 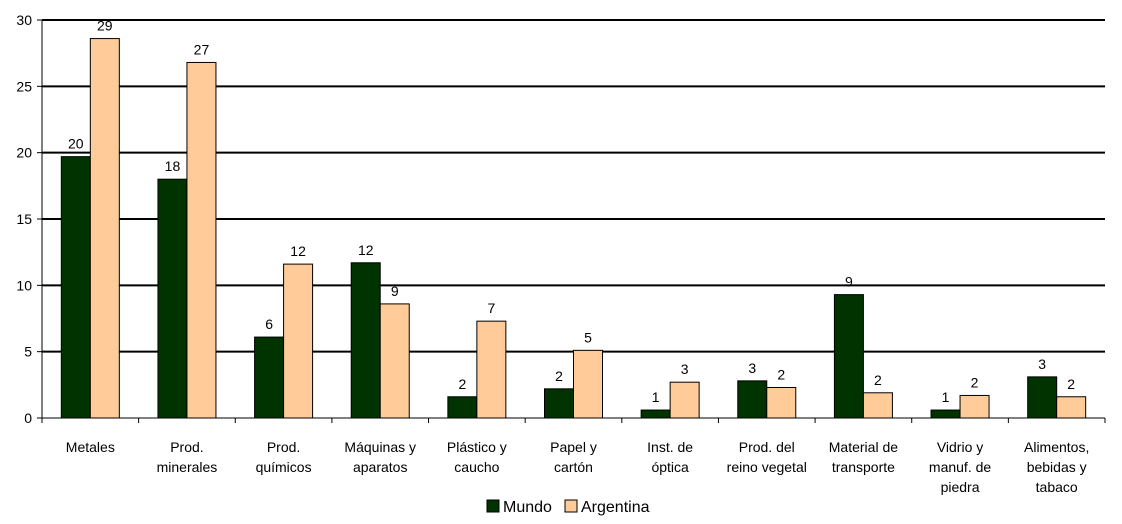 What do you see at coordinates (24, 219) in the screenshot?
I see `y-tick-label: 15` at bounding box center [24, 219].